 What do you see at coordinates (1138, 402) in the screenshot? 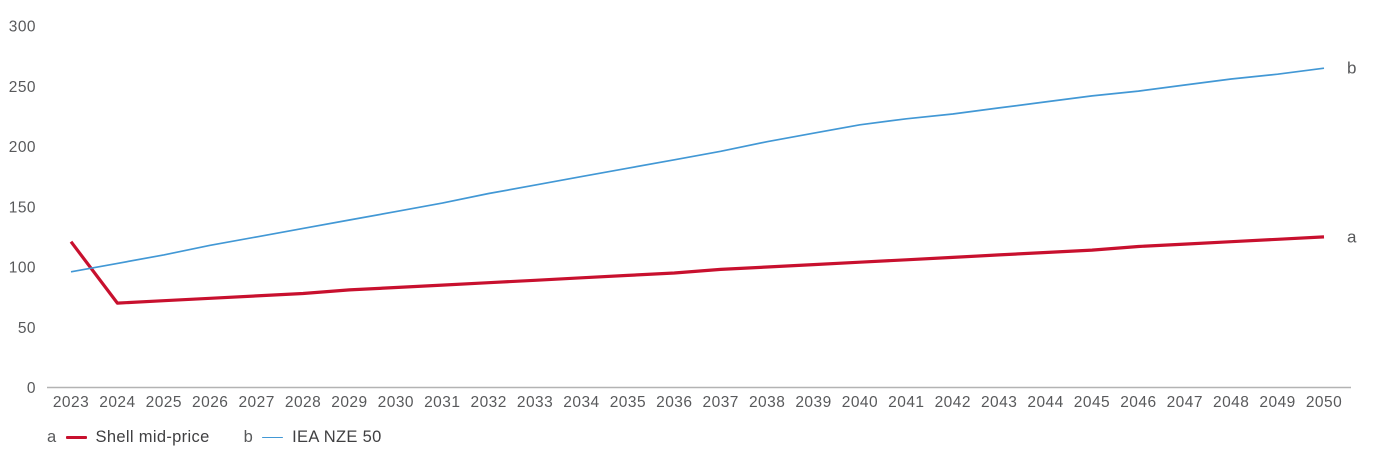
I see `x-tick-label-2046: 2046` at bounding box center [1138, 402].